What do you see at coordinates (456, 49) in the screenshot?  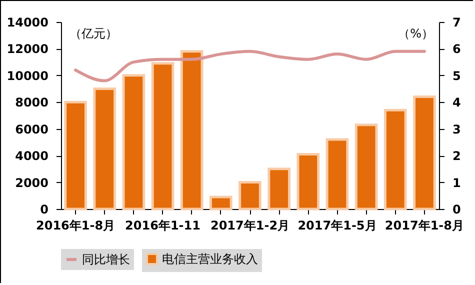 I see `y2-tick-label: 6` at bounding box center [456, 49].